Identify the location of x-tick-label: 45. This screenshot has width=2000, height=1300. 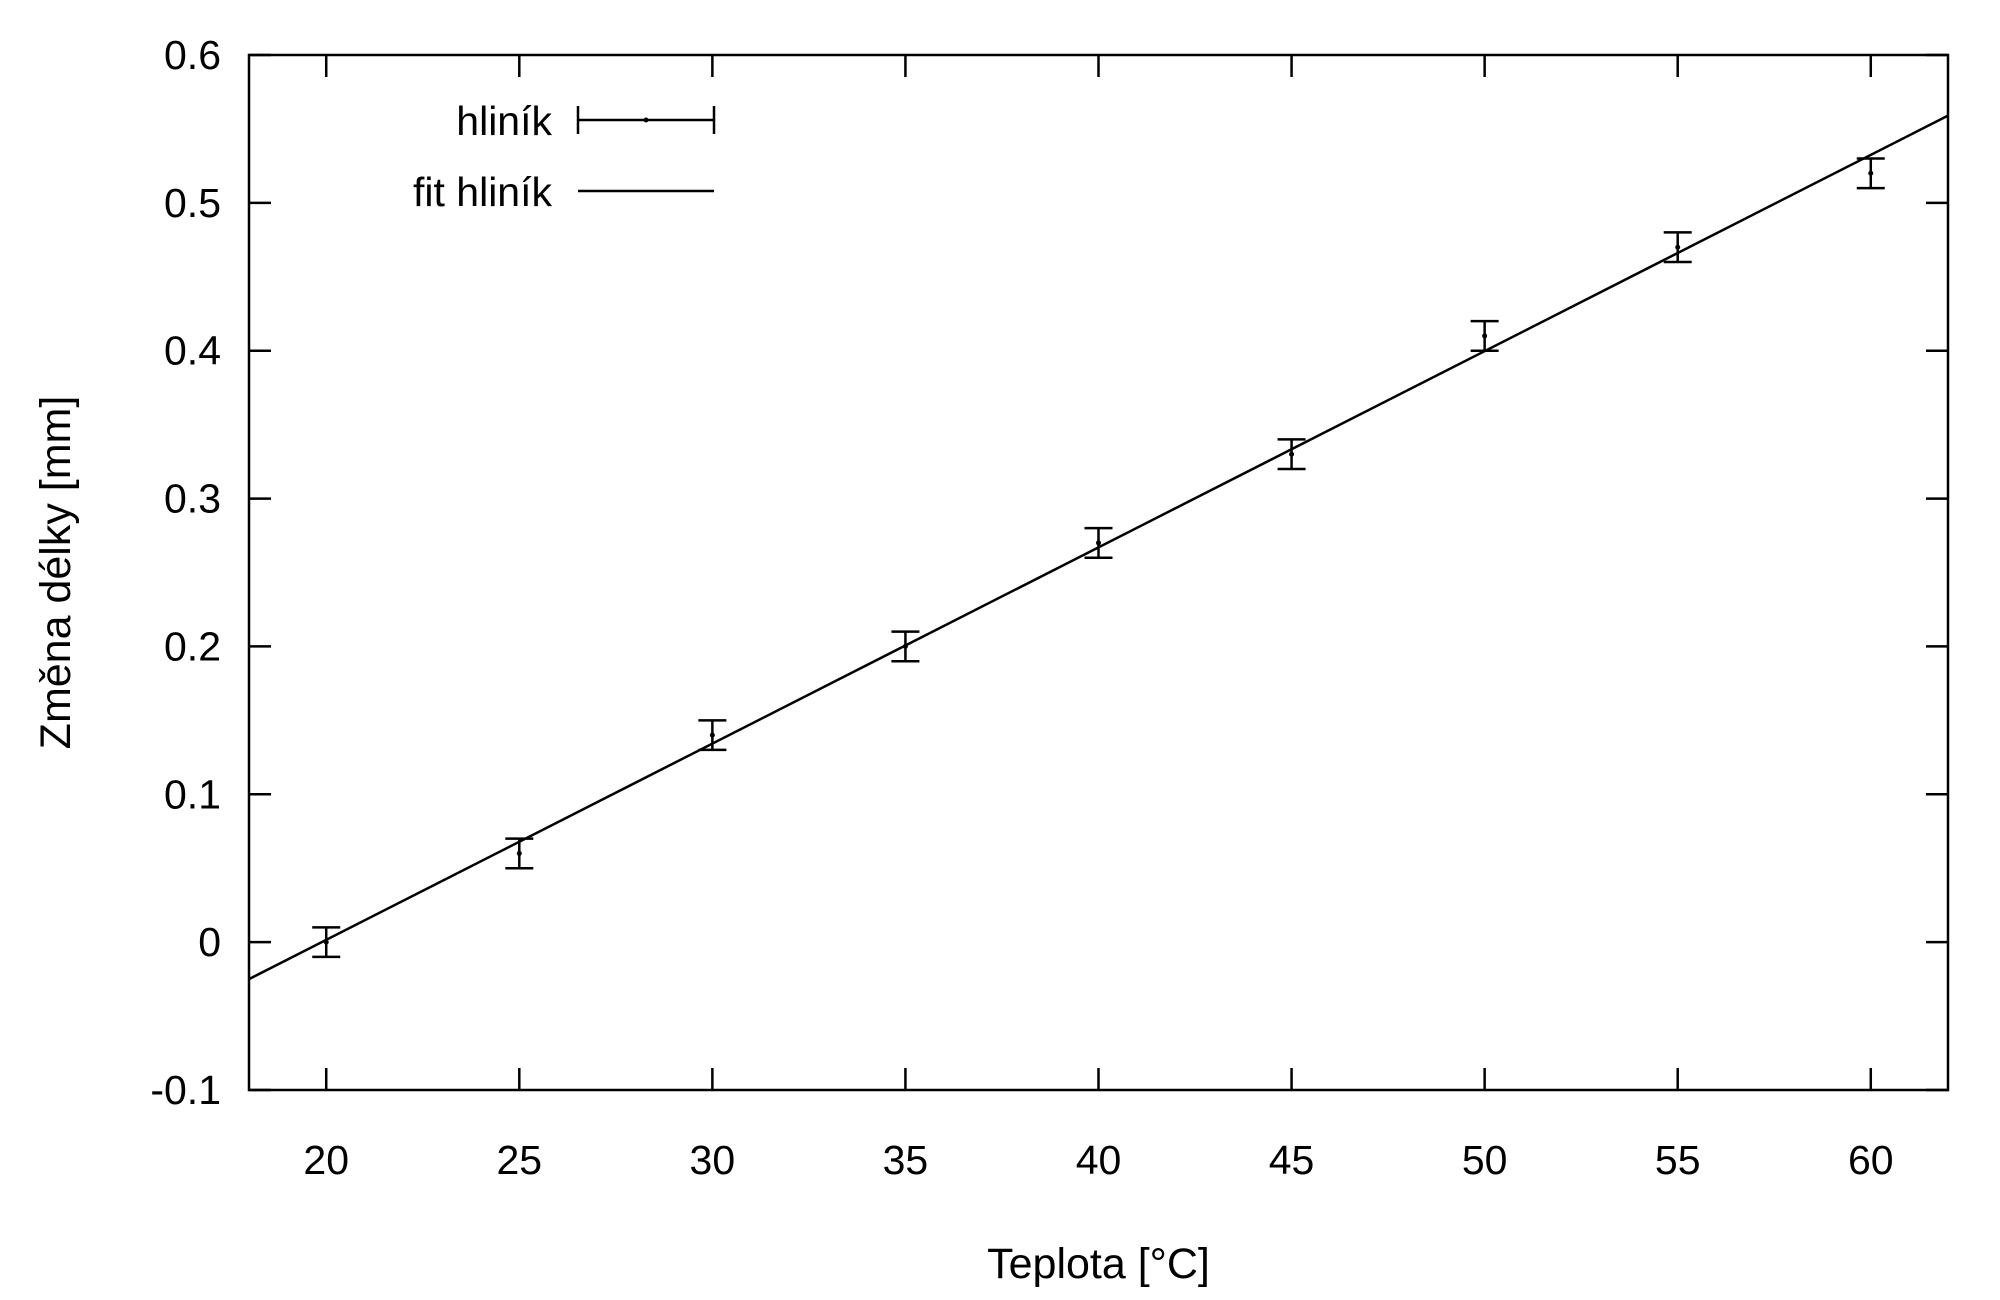
(1292, 1160).